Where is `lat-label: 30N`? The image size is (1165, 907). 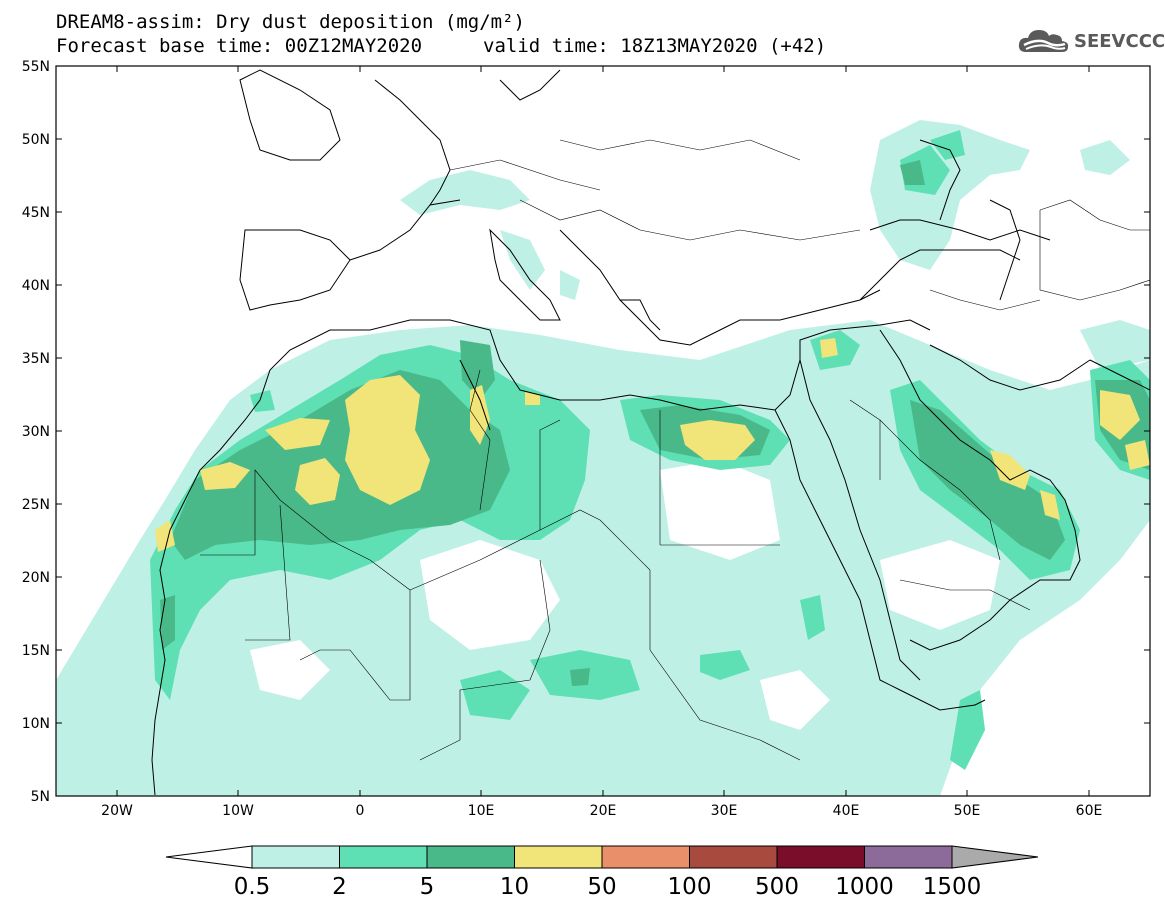
lat-label: 30N is located at coordinates (36, 432).